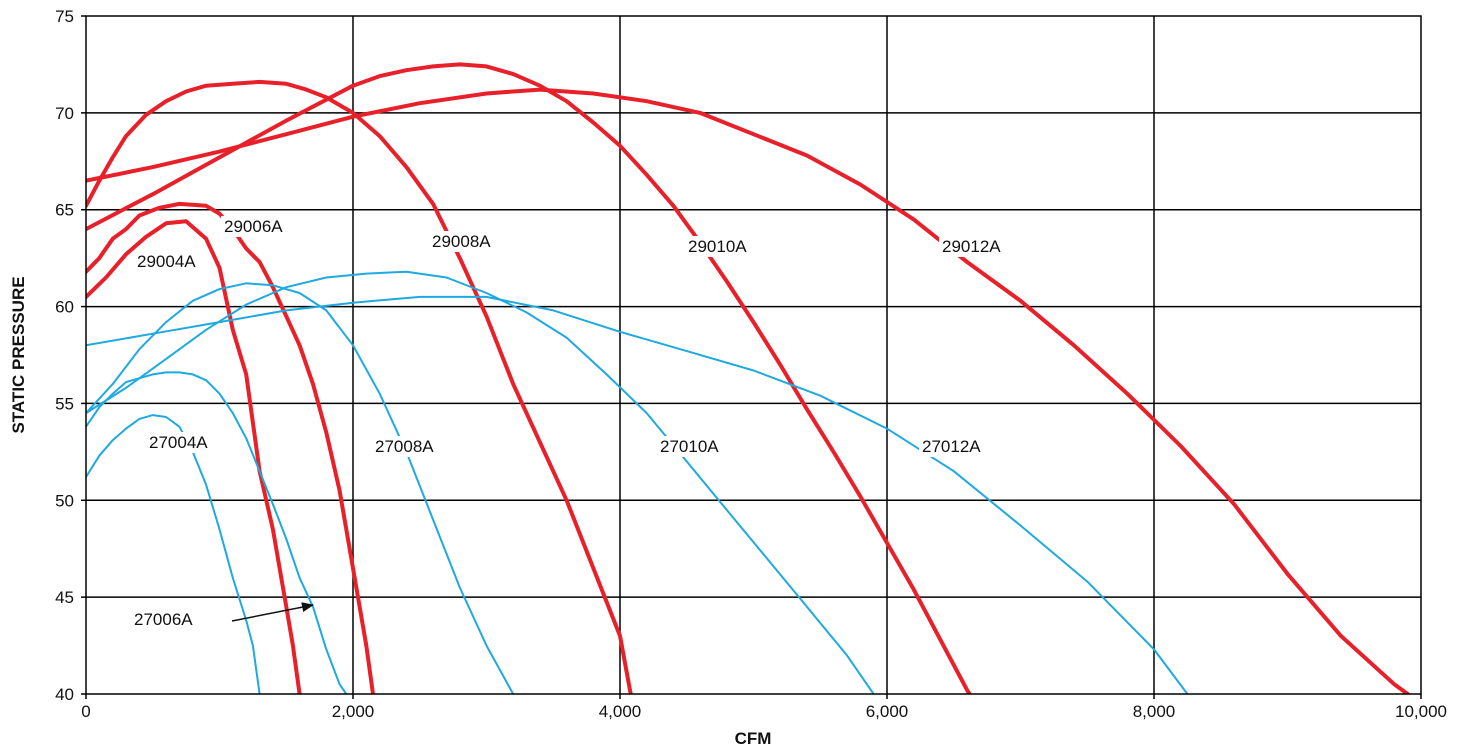  Describe the element at coordinates (64, 500) in the screenshot. I see `y-tick-label-2: 50` at that location.